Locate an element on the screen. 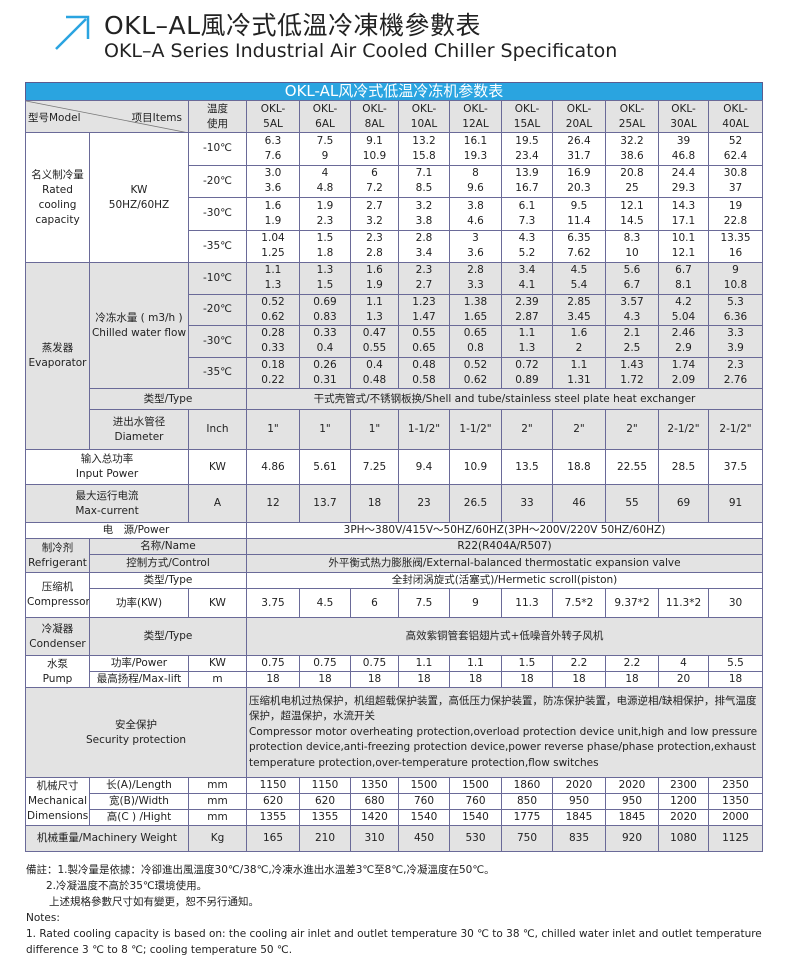  dimension-value: 2300 is located at coordinates (683, 785).